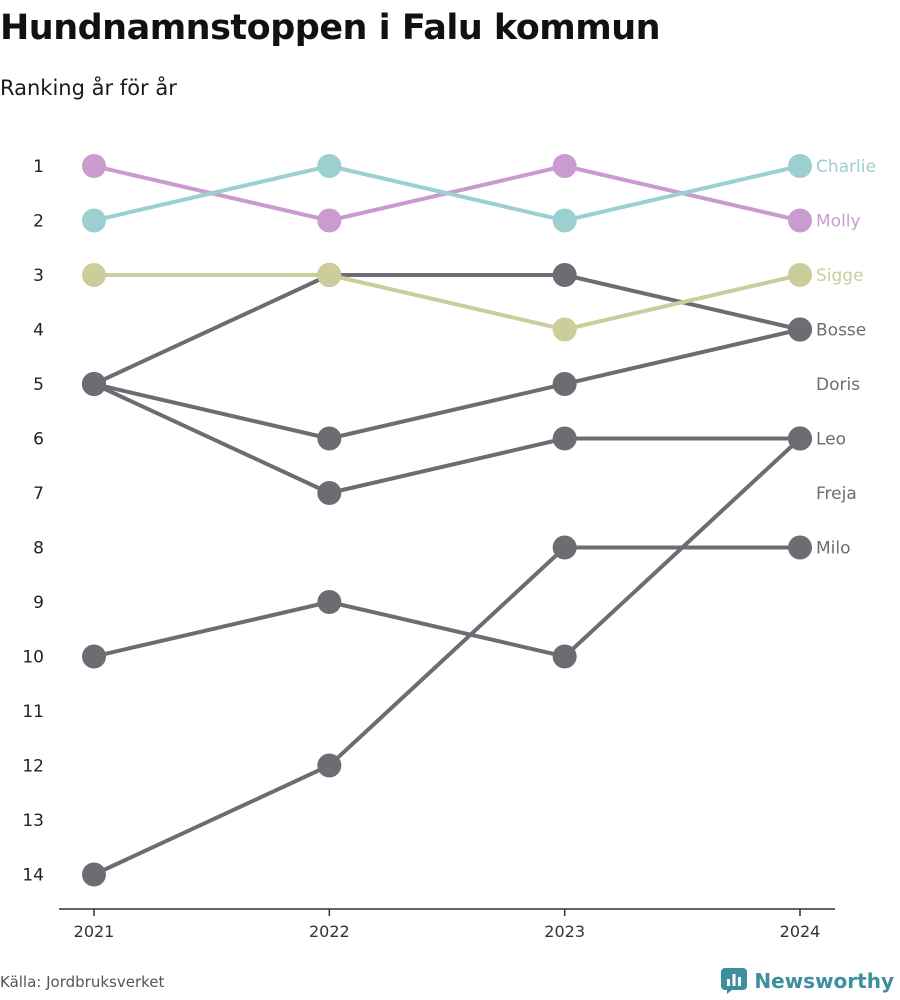 Image resolution: width=900 pixels, height=1000 pixels. Describe the element at coordinates (800, 438) in the screenshot. I see `point-freja-2024` at that location.